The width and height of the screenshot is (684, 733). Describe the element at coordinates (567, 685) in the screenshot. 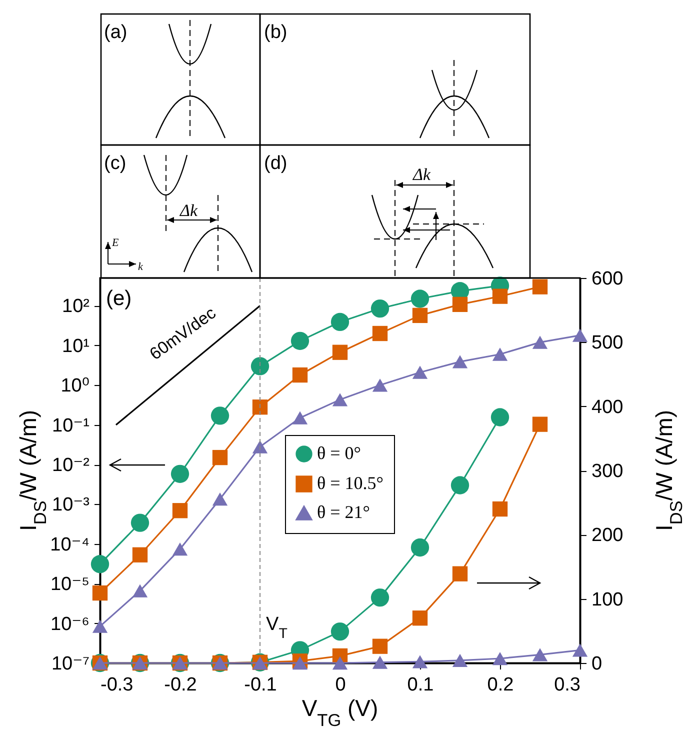

I see `x-tick-label: 0.3` at that location.